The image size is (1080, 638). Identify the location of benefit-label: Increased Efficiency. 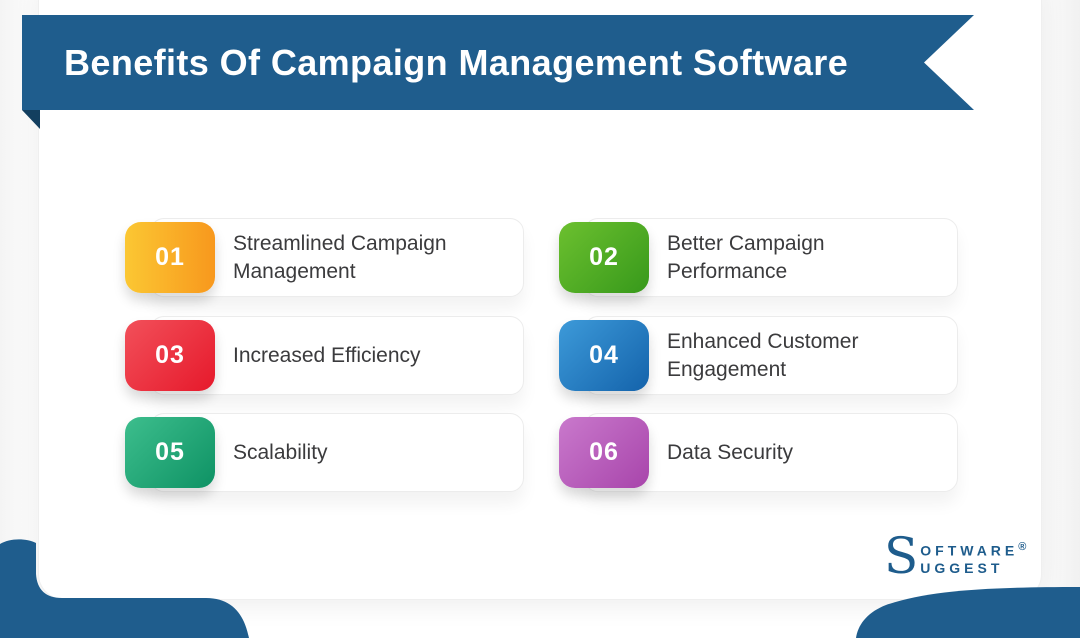
(327, 355).